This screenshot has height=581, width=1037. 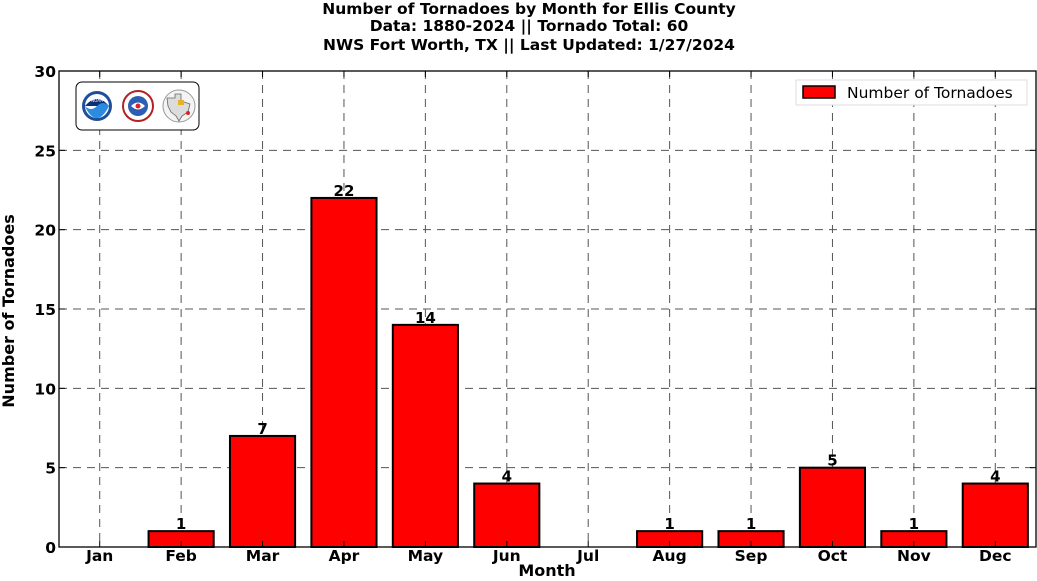 I want to click on x-tick-label: Sep, so click(x=751, y=556).